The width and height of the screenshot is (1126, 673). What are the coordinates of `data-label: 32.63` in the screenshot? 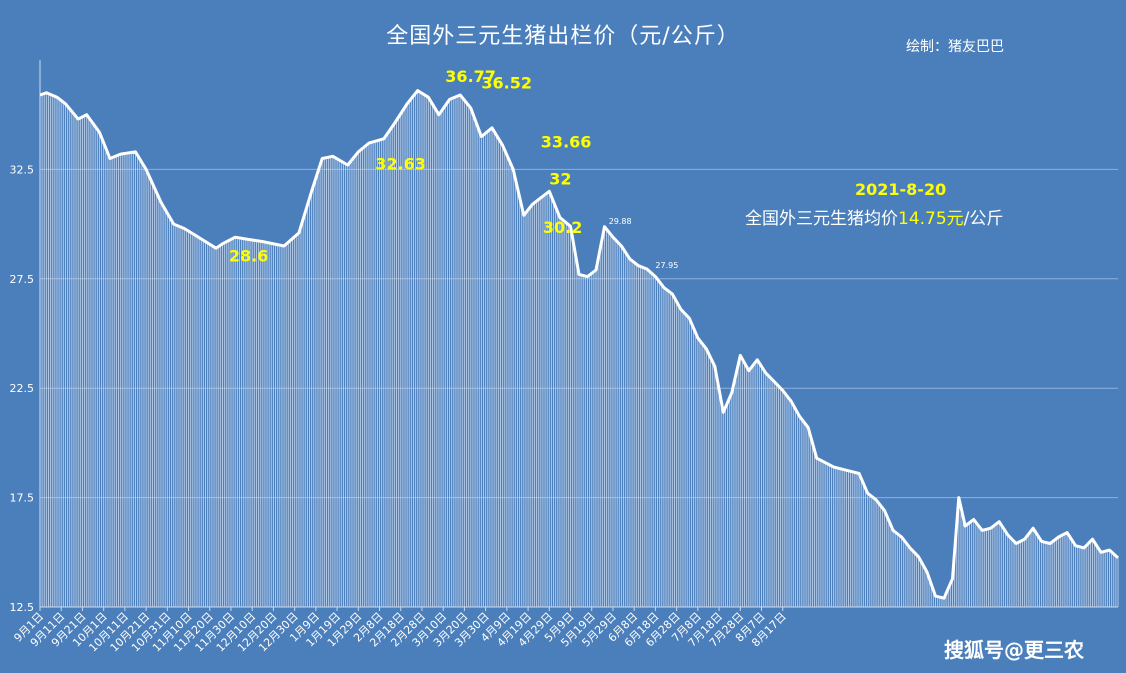 It's located at (400, 163).